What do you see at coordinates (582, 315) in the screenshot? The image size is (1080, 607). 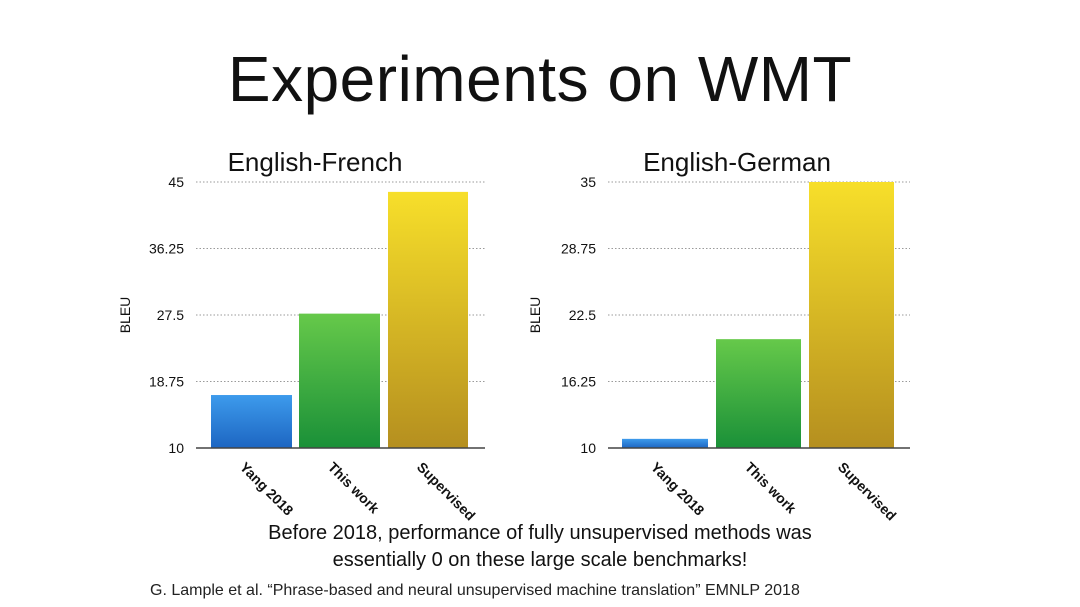 I see `y-tick-label: 22.5` at bounding box center [582, 315].